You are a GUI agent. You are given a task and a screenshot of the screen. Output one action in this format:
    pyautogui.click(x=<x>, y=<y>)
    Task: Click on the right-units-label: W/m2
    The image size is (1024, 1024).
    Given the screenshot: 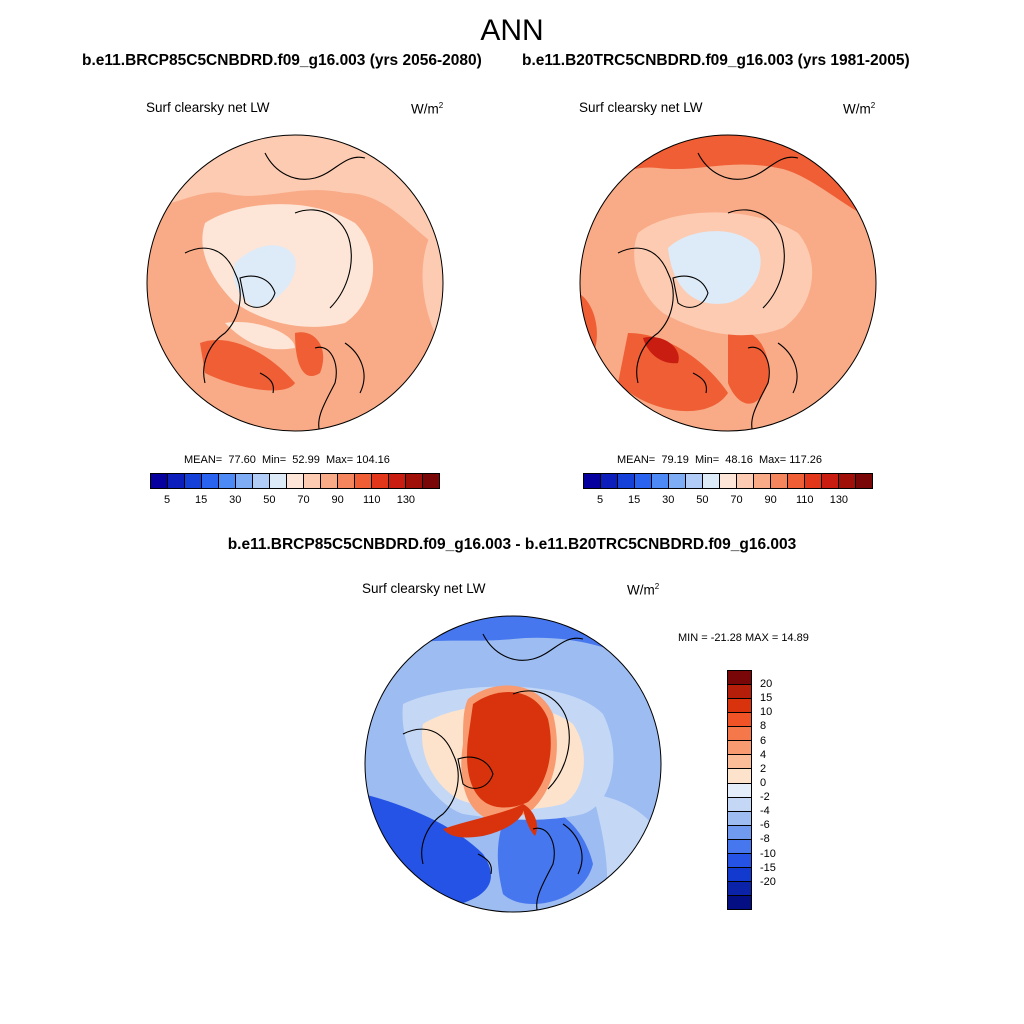 What is the action you would take?
    pyautogui.click(x=859, y=109)
    